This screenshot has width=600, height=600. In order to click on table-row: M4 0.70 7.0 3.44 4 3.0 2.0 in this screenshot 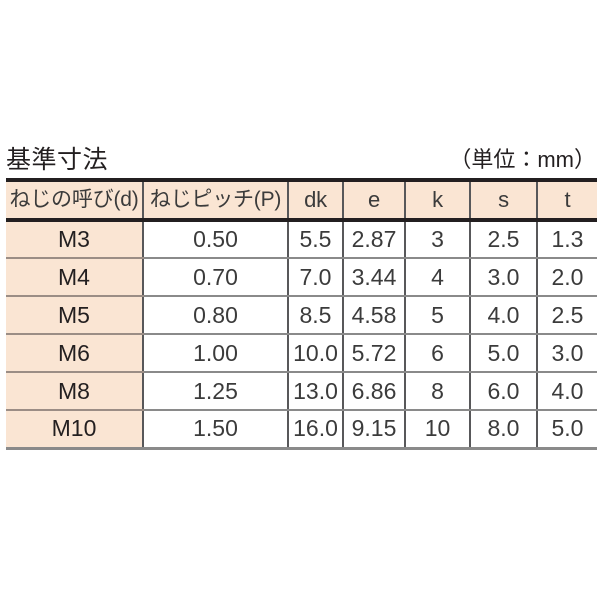, I will do `click(301, 277)`.